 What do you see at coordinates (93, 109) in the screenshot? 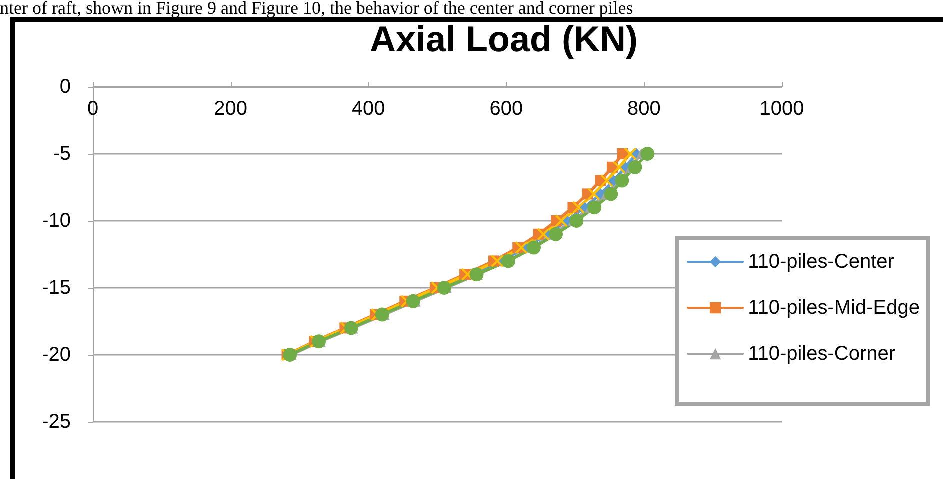
I see `x-tick-label: 0` at bounding box center [93, 109].